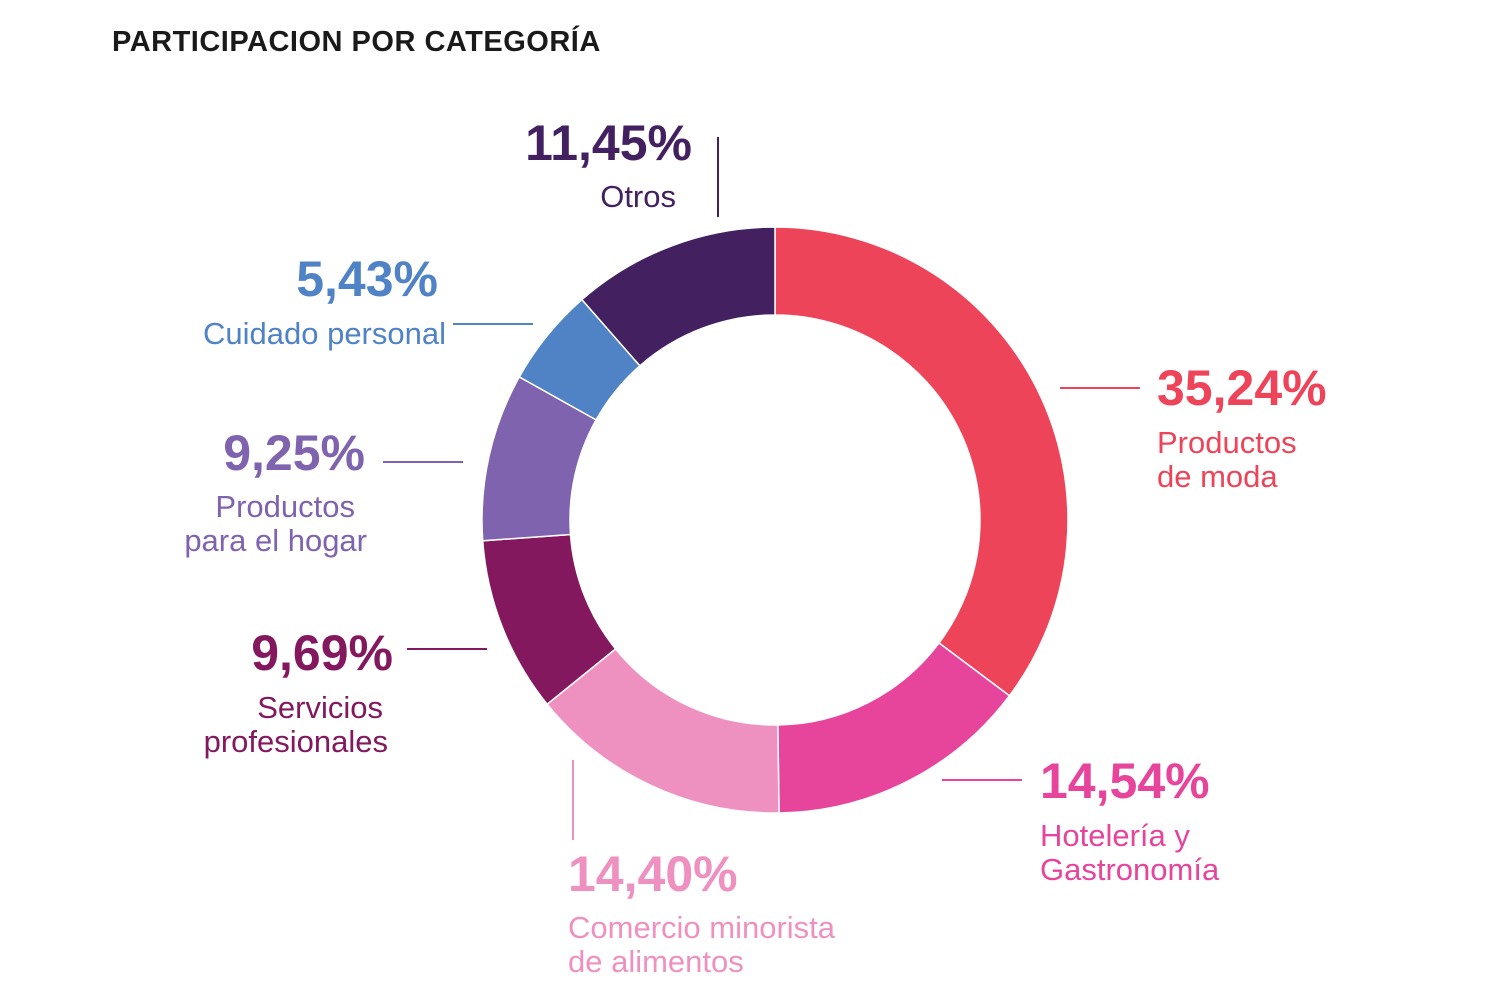  Describe the element at coordinates (1125, 781) in the screenshot. I see `slice-value-label-1: 14,54%` at that location.